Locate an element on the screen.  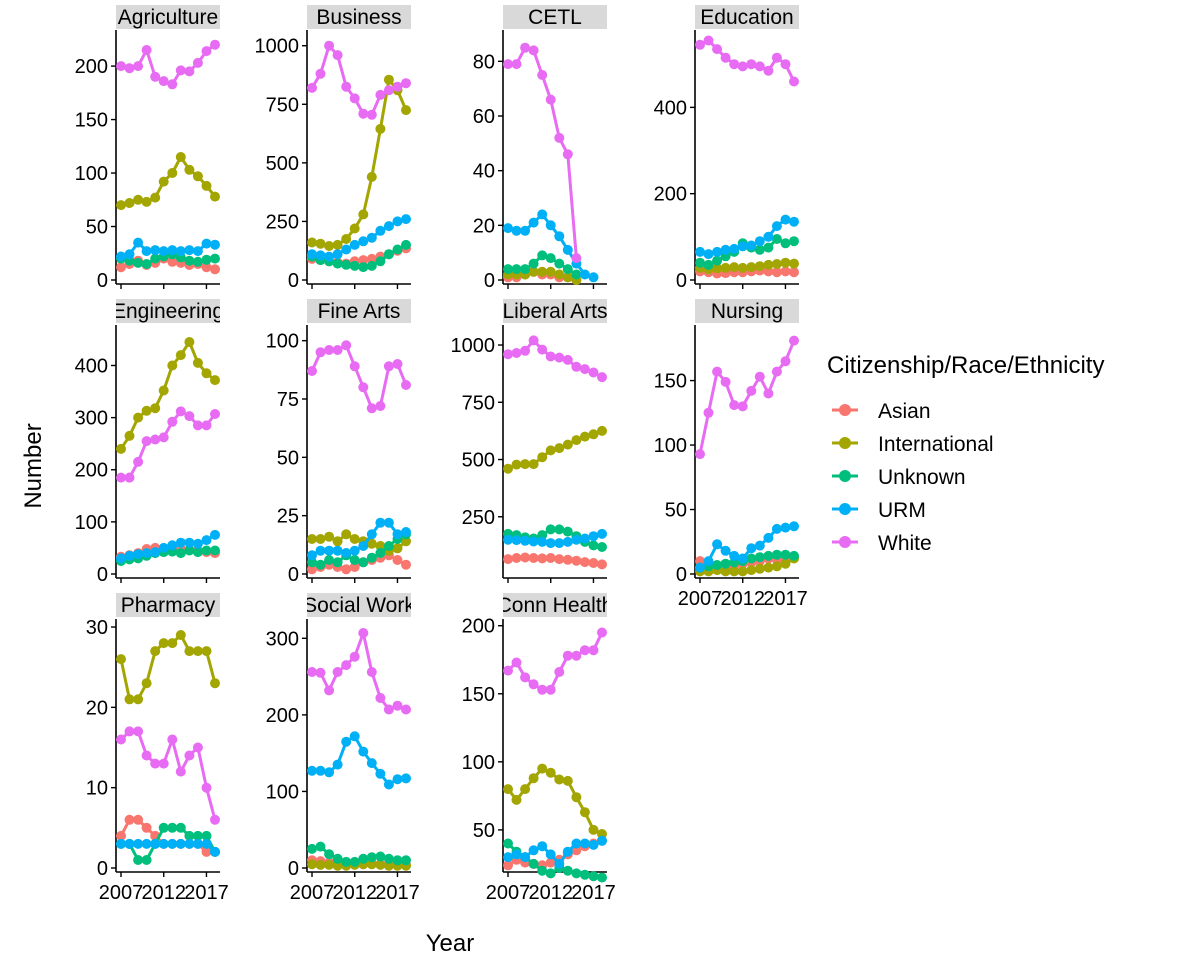
facet-title: Fine Arts is located at coordinates (359, 311).